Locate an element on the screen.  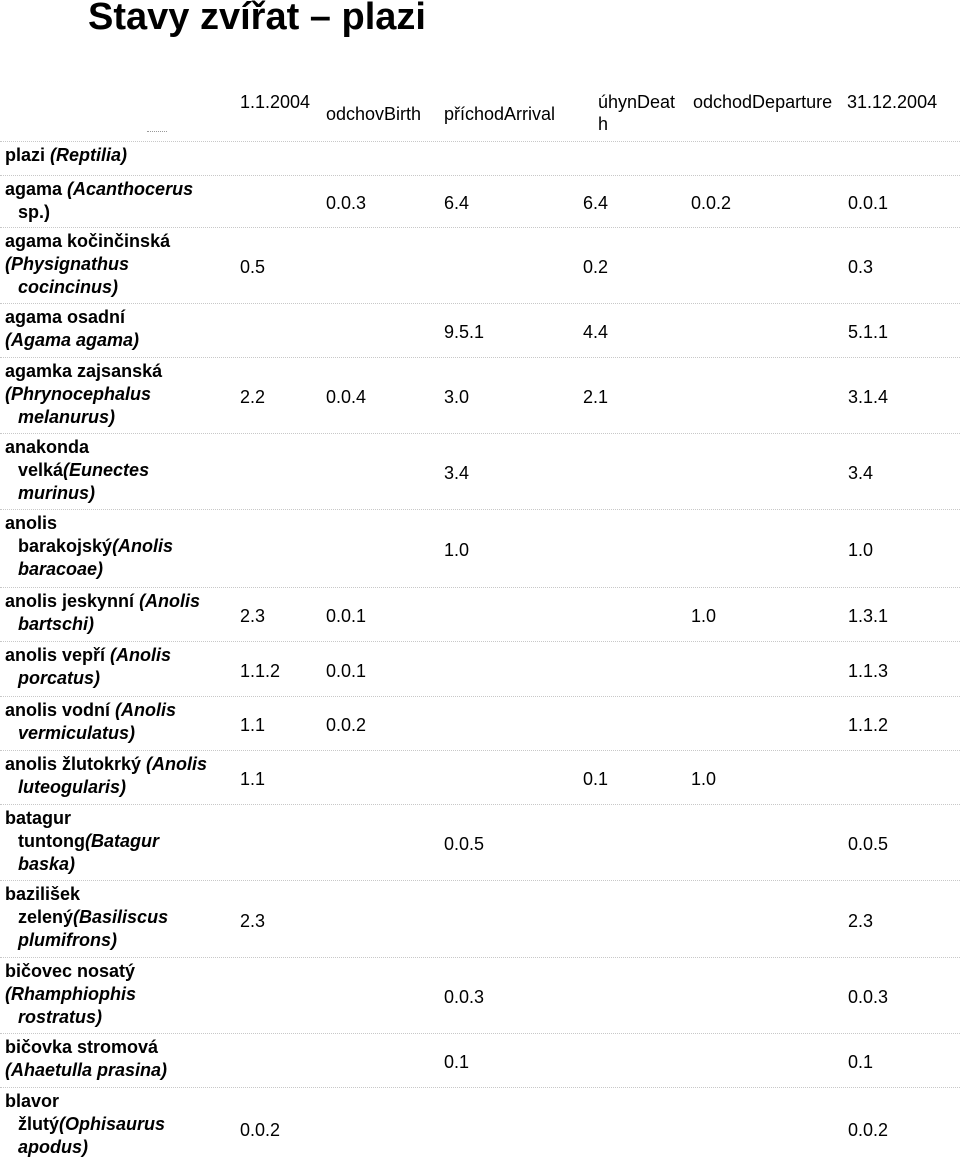
species-name-line: porcatus) is located at coordinates (59, 678).